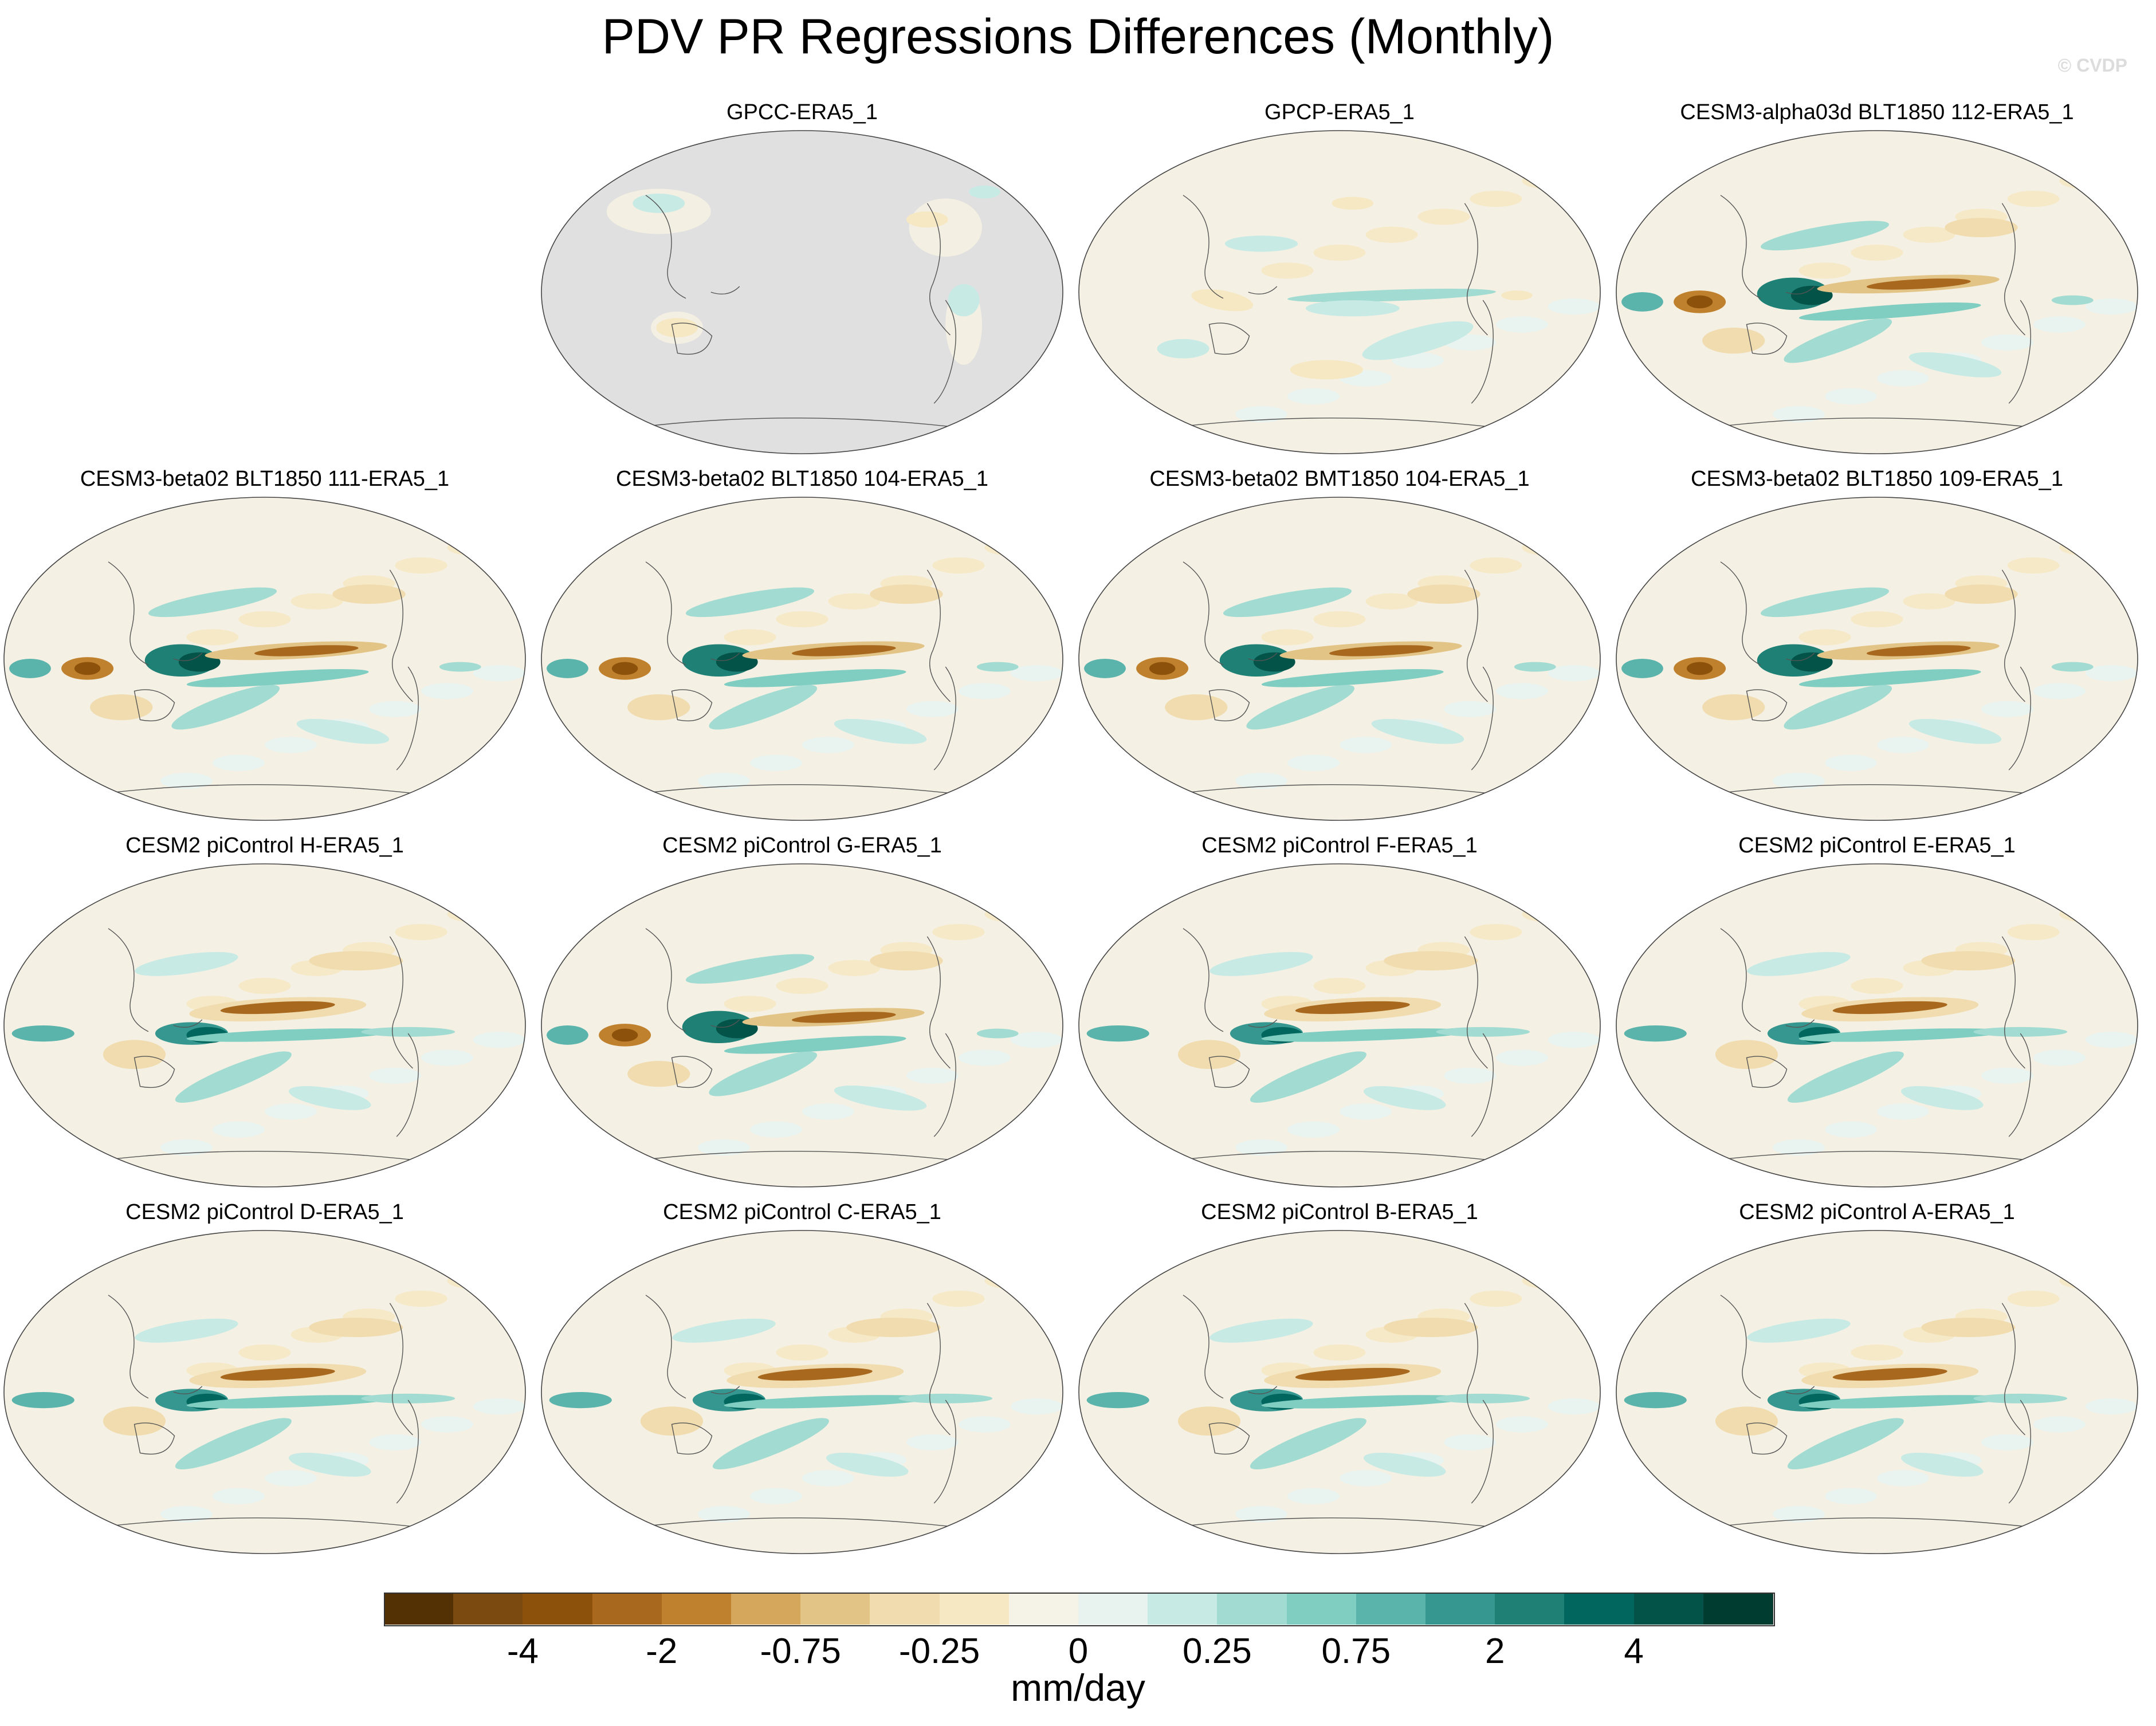 This screenshot has height=1726, width=2156. What do you see at coordinates (1339, 1212) in the screenshot?
I see `map-panel-title: CESM2 piControl B-ERA5_1` at bounding box center [1339, 1212].